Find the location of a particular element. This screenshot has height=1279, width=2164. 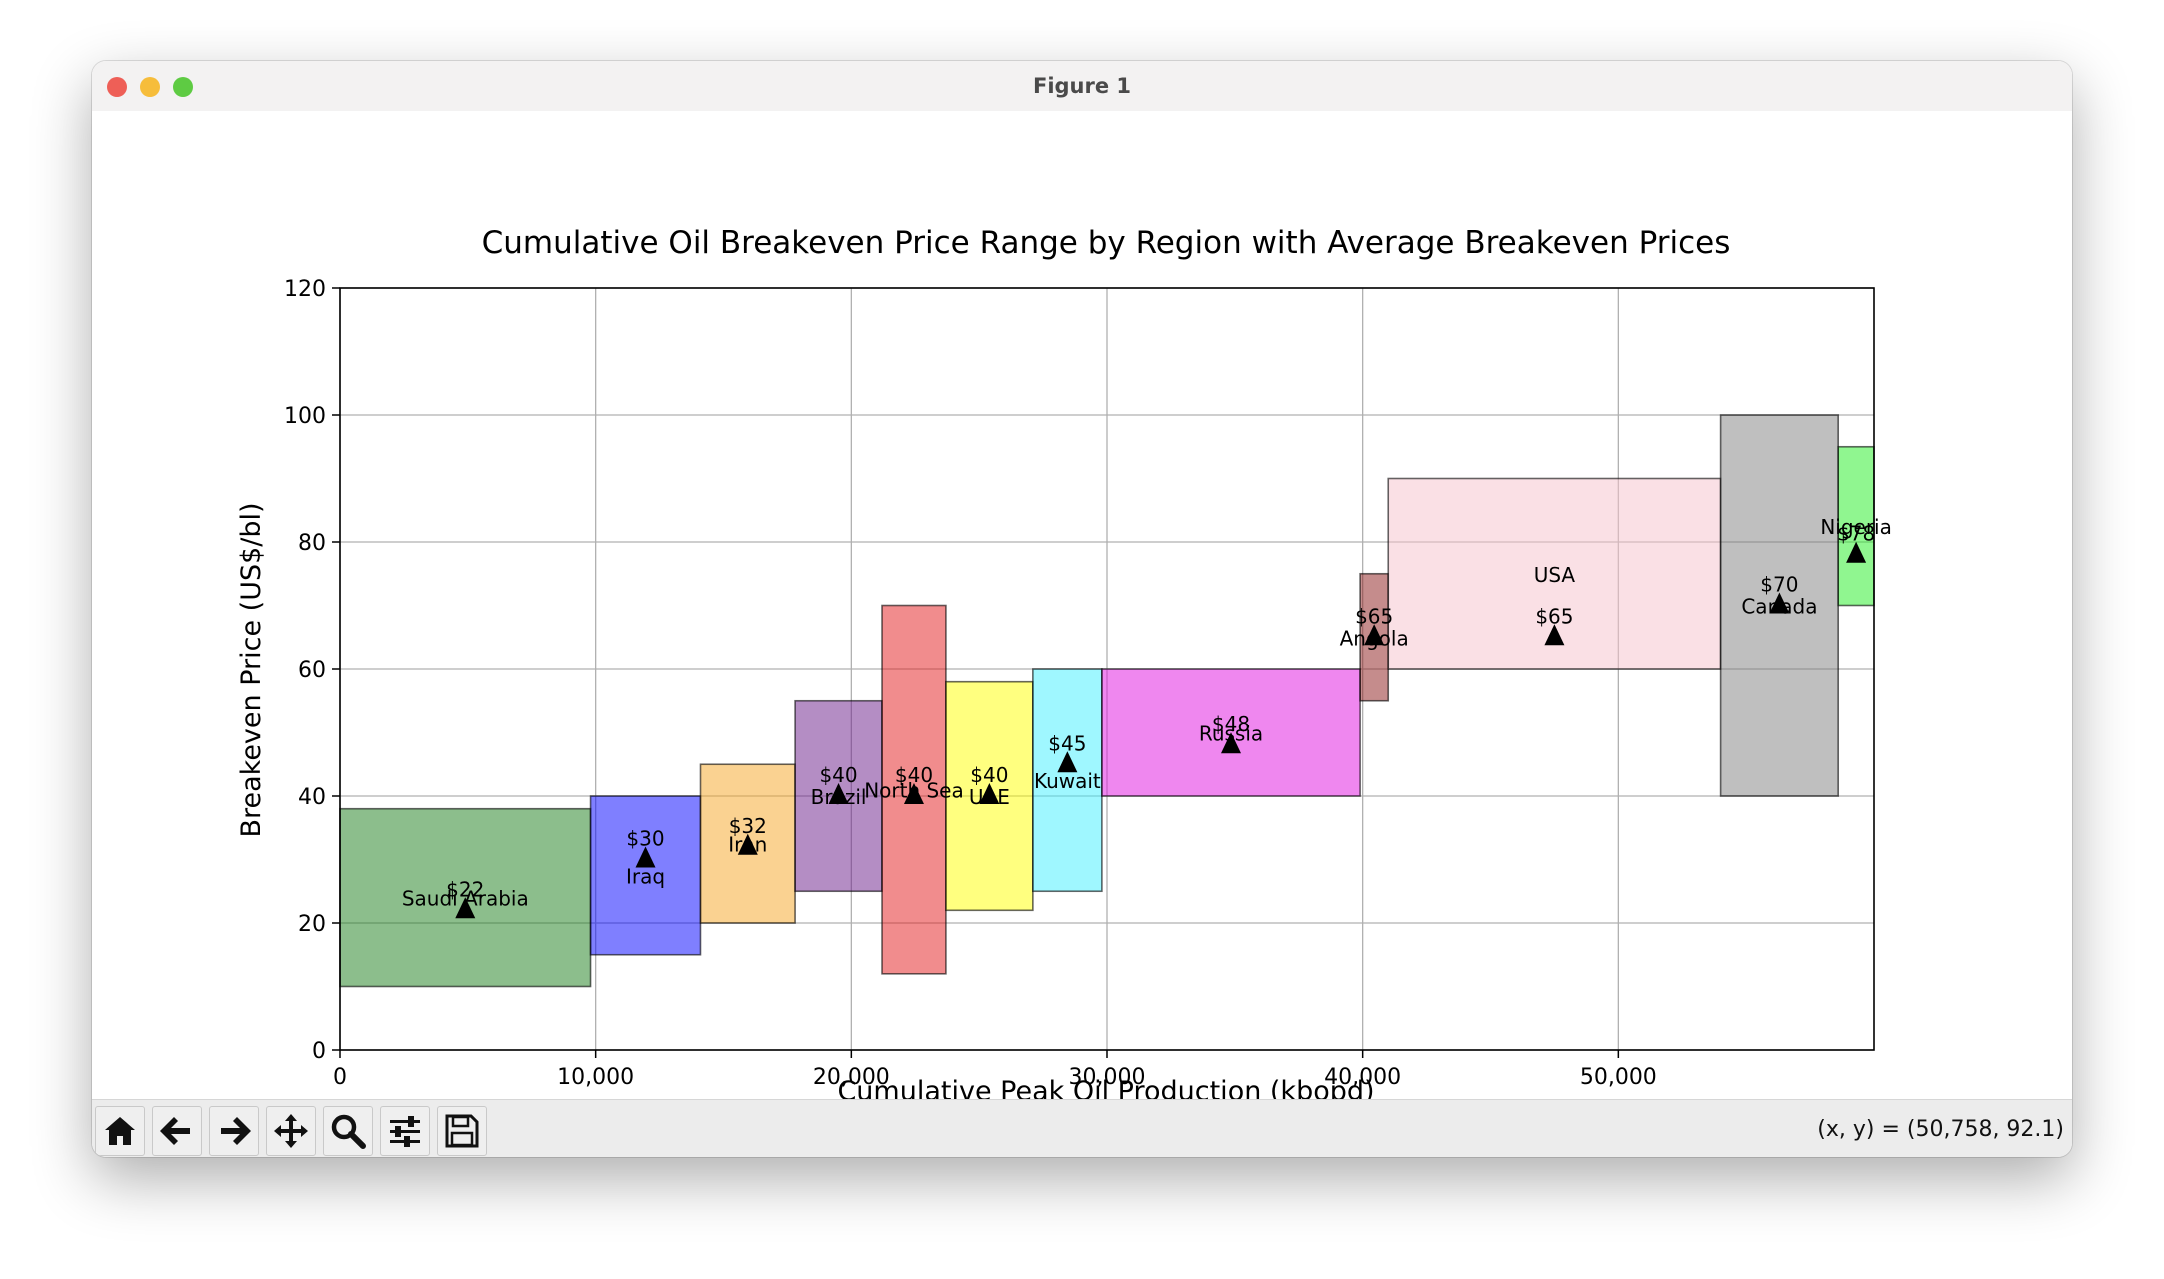

region-label: Iraq is located at coordinates (645, 876).